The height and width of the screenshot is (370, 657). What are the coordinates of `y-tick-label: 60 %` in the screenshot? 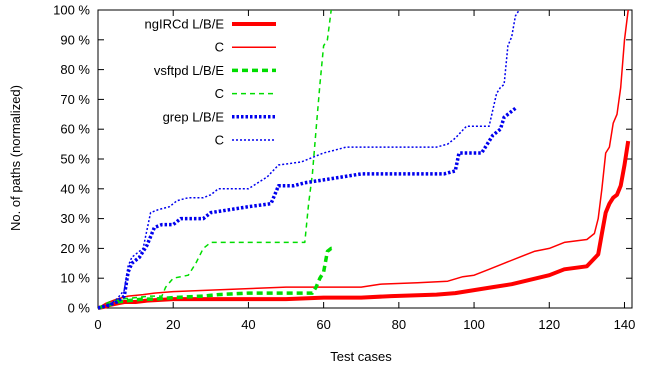 It's located at (75, 129).